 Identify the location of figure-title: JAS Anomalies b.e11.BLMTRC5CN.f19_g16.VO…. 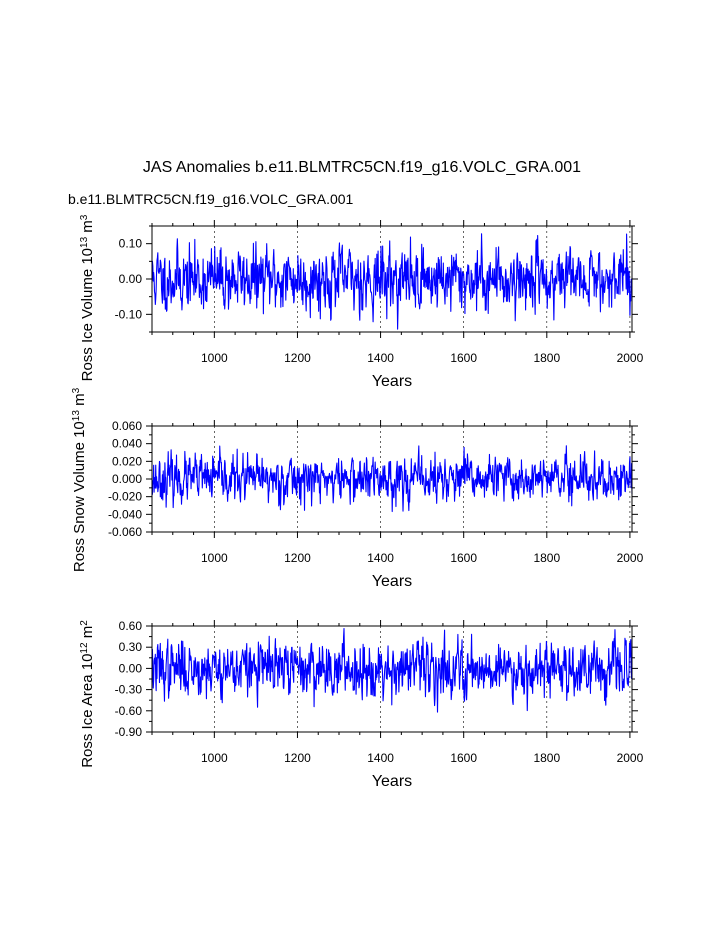
(362, 167).